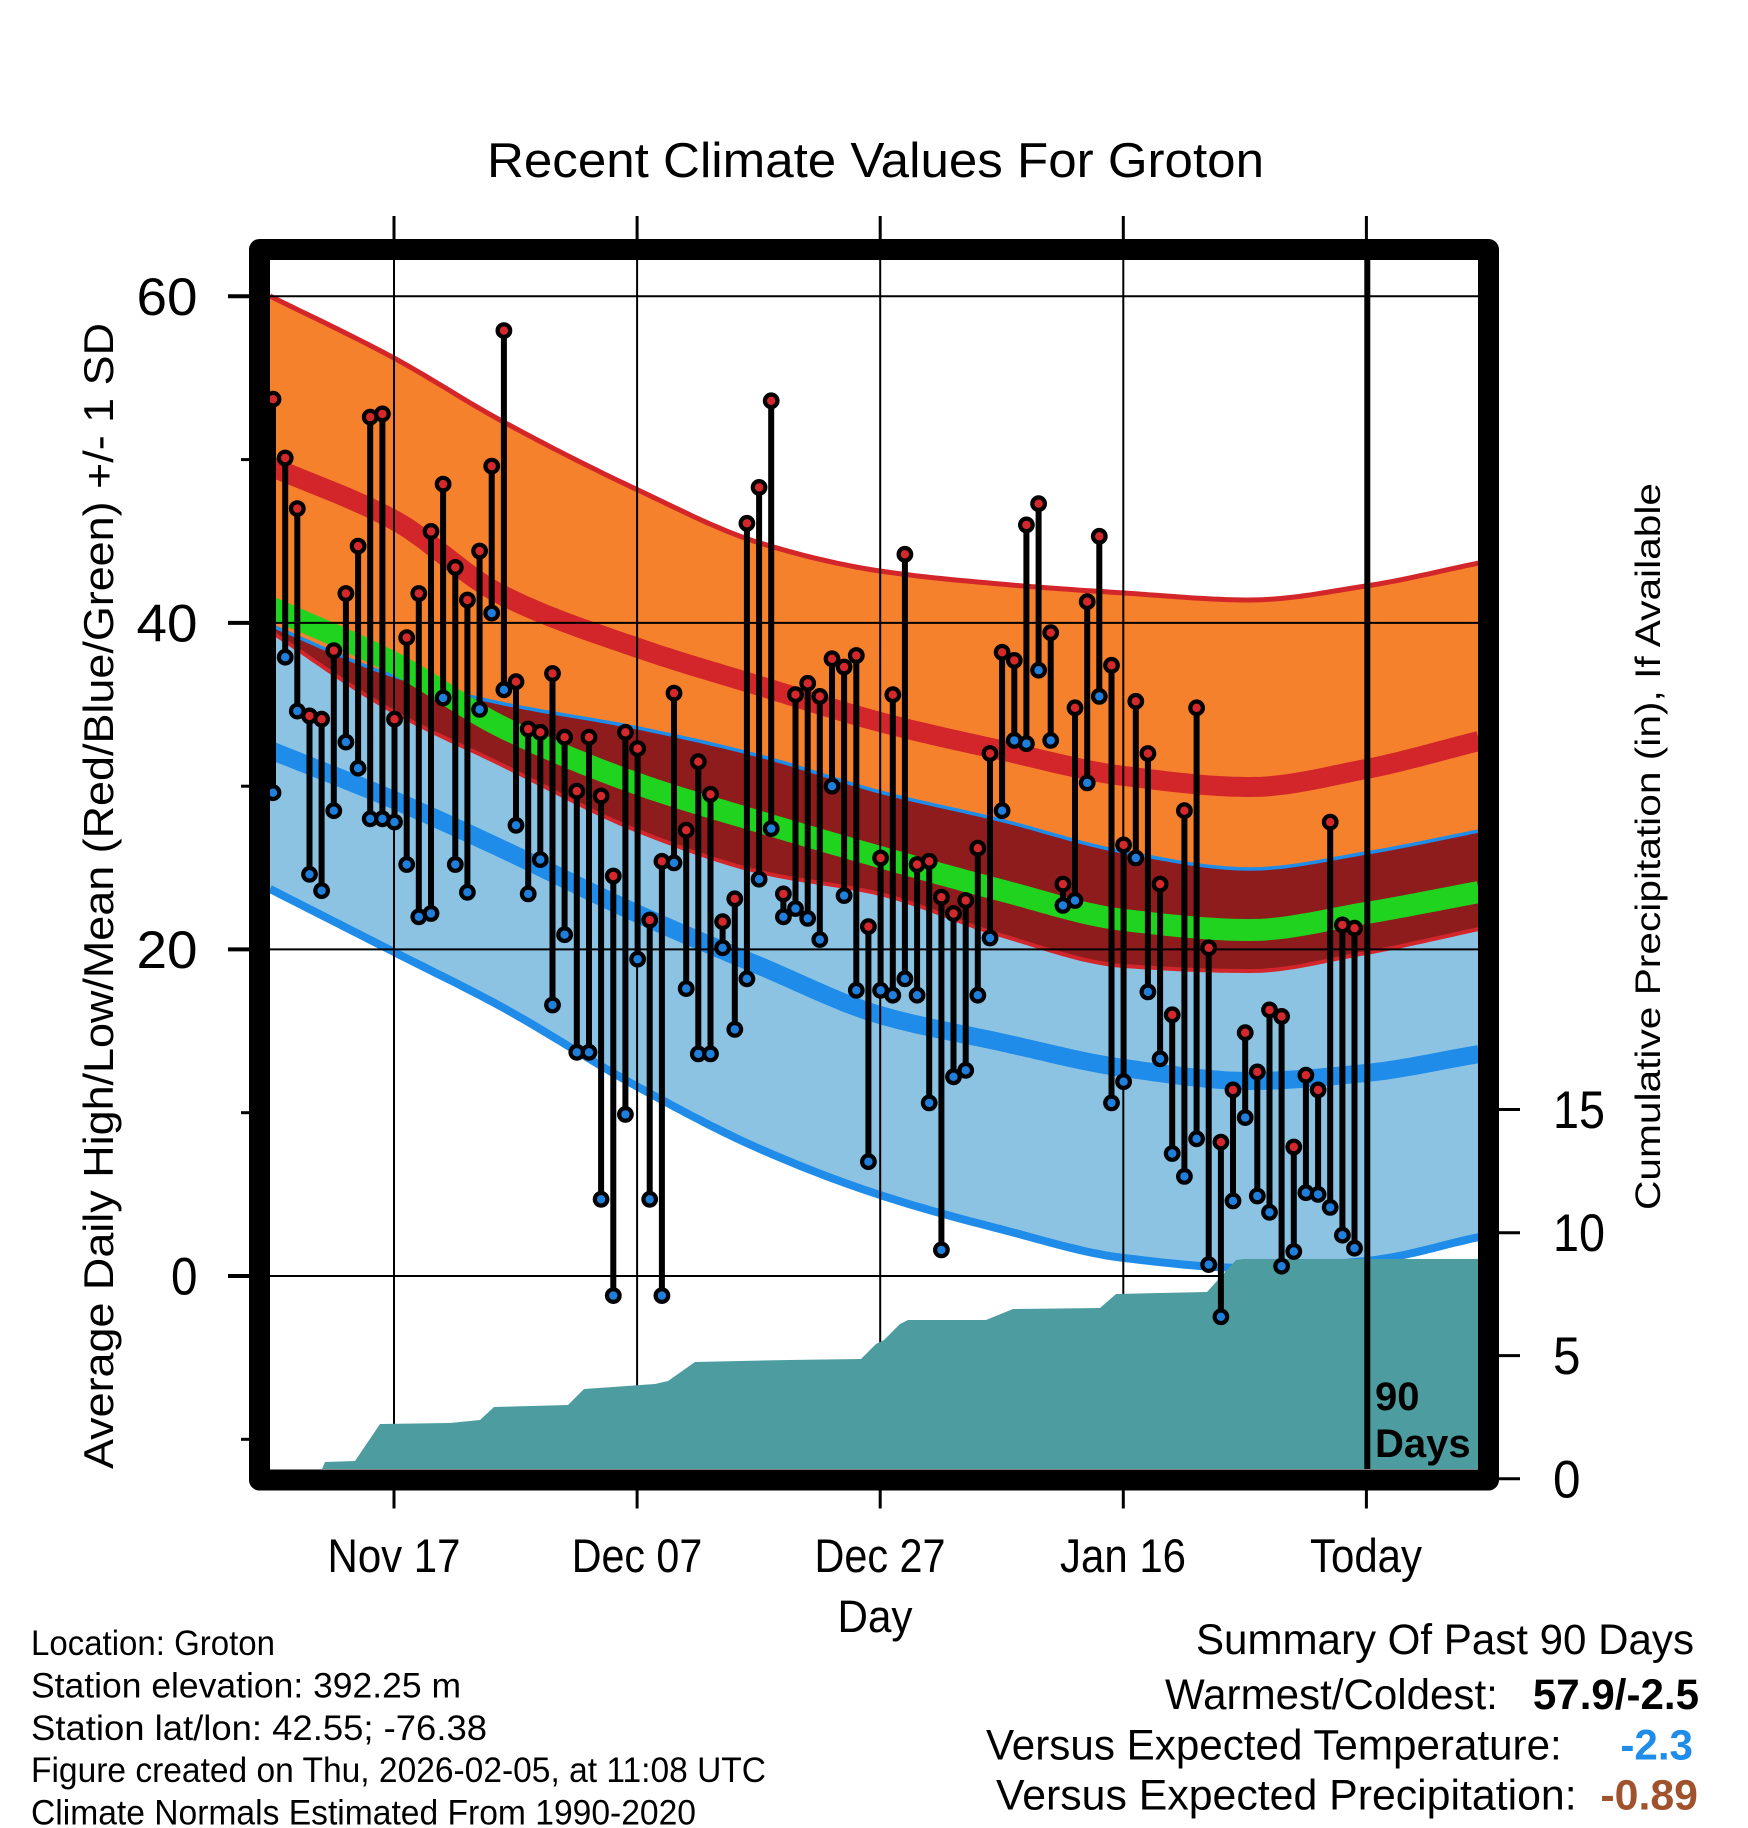 The image size is (1748, 1828). What do you see at coordinates (1366, 1555) in the screenshot?
I see `svg-text: Today` at bounding box center [1366, 1555].